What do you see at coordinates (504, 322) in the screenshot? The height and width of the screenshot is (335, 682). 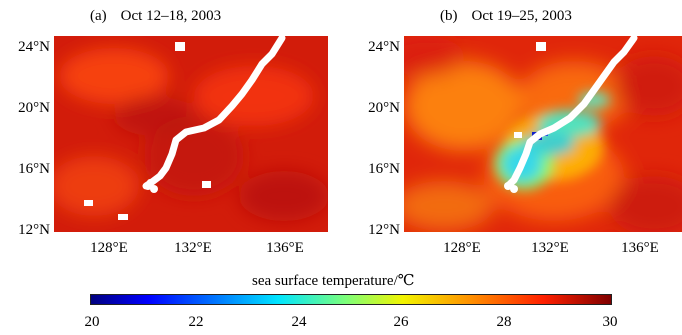 I see `colorbar-tick-28: 28` at bounding box center [504, 322].